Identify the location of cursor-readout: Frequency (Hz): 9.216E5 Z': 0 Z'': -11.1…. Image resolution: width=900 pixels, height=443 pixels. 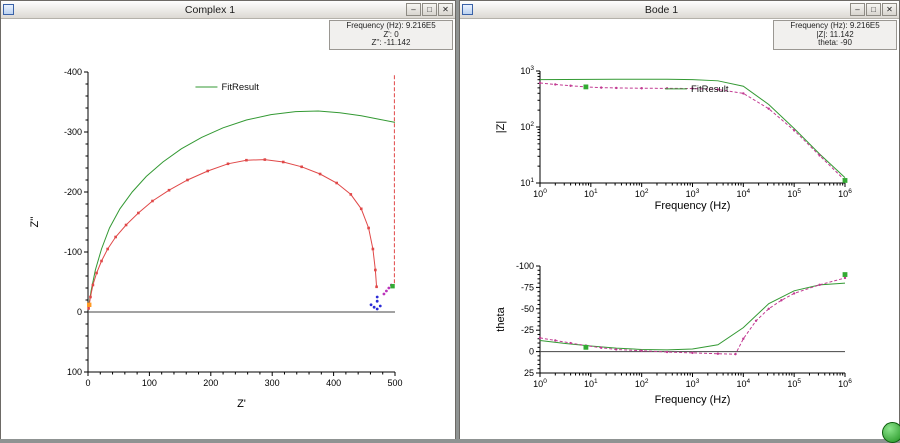
(391, 35).